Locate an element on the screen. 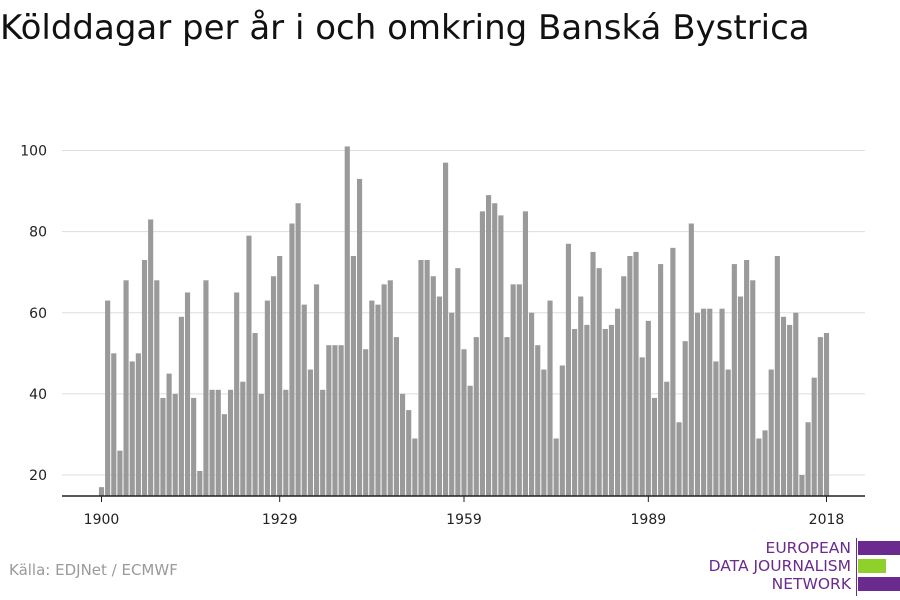  bar-2001 is located at coordinates (722, 402).